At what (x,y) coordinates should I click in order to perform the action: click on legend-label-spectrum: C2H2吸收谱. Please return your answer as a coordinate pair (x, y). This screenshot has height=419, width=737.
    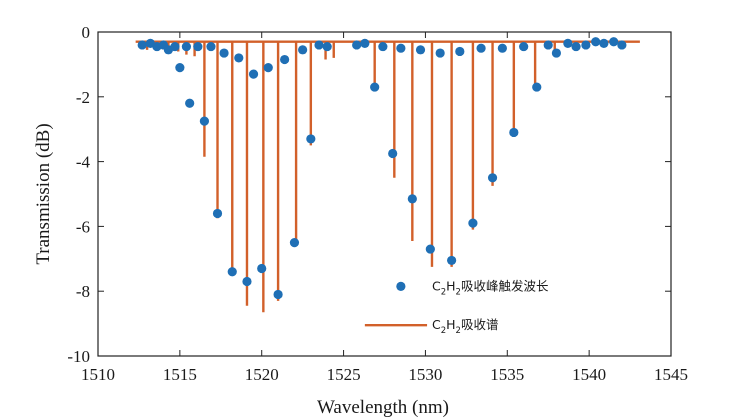
    Looking at the image, I should click on (465, 326).